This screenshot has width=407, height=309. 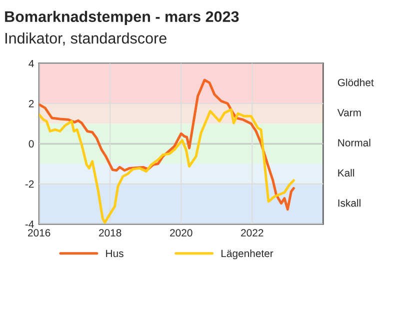 I want to click on band-label: Iskall, so click(x=349, y=203).